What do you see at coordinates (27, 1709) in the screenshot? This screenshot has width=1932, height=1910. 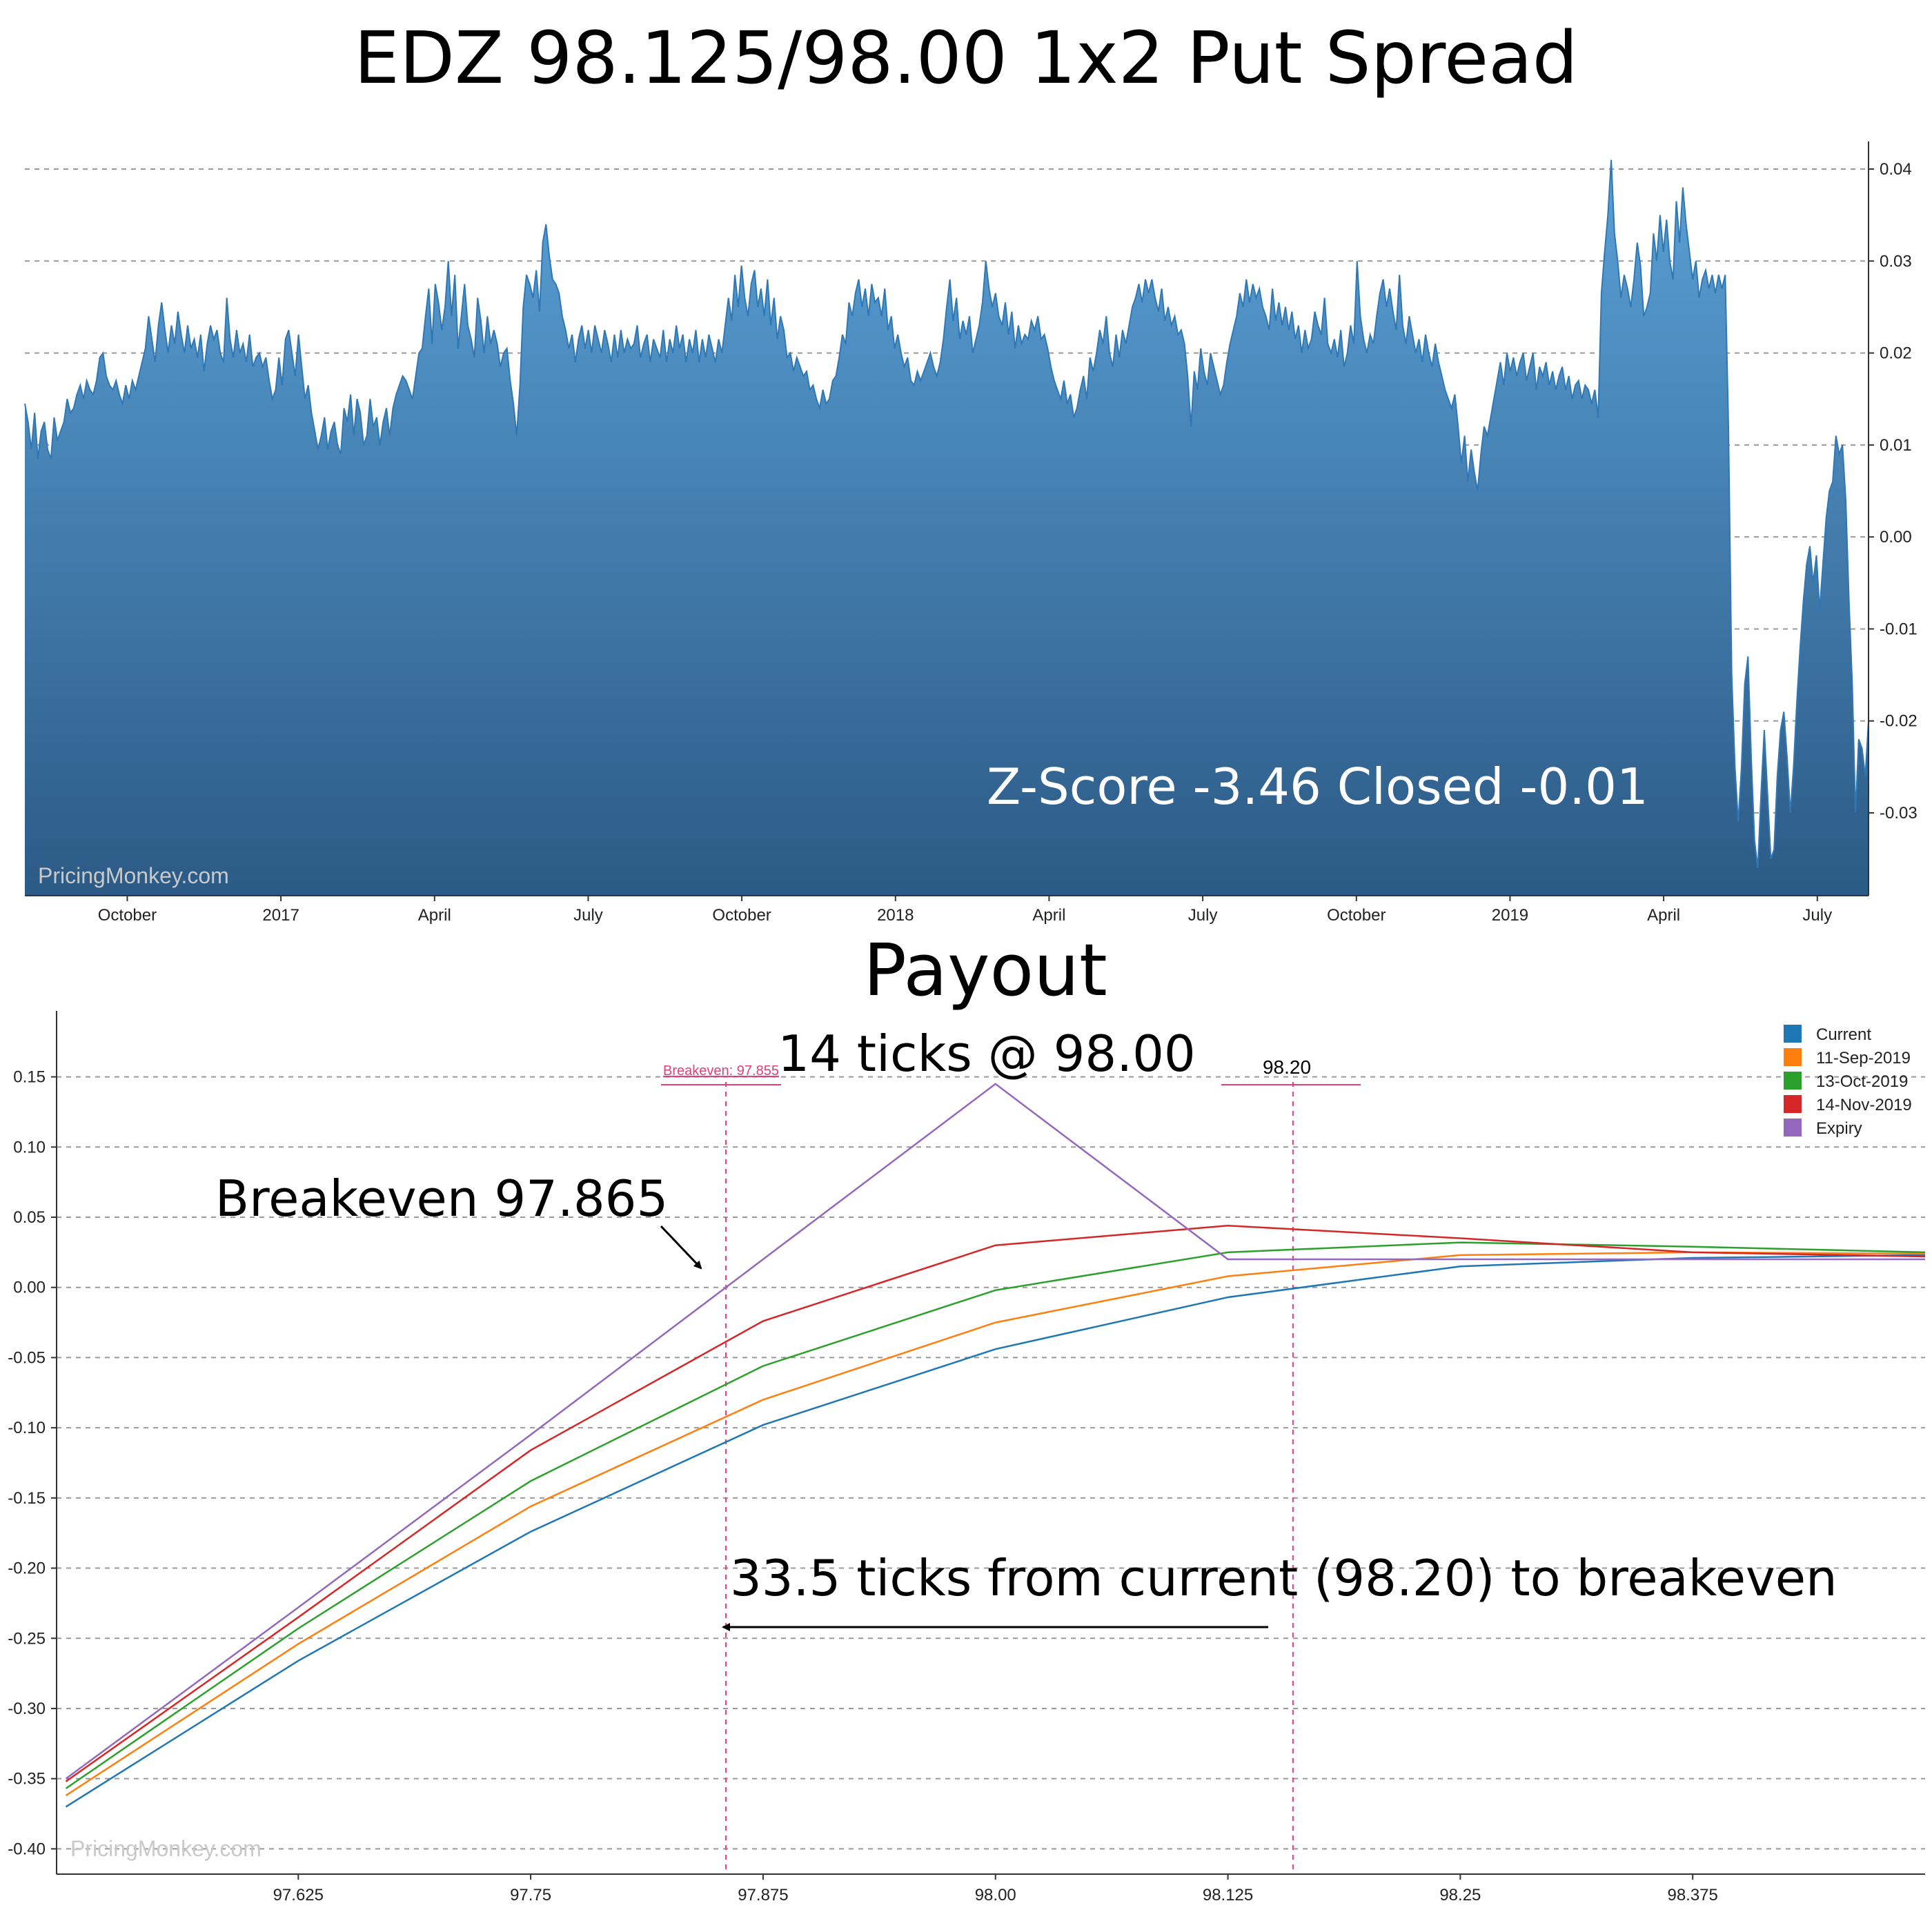 I see `payout-y-tick-label: -0.30` at bounding box center [27, 1709].